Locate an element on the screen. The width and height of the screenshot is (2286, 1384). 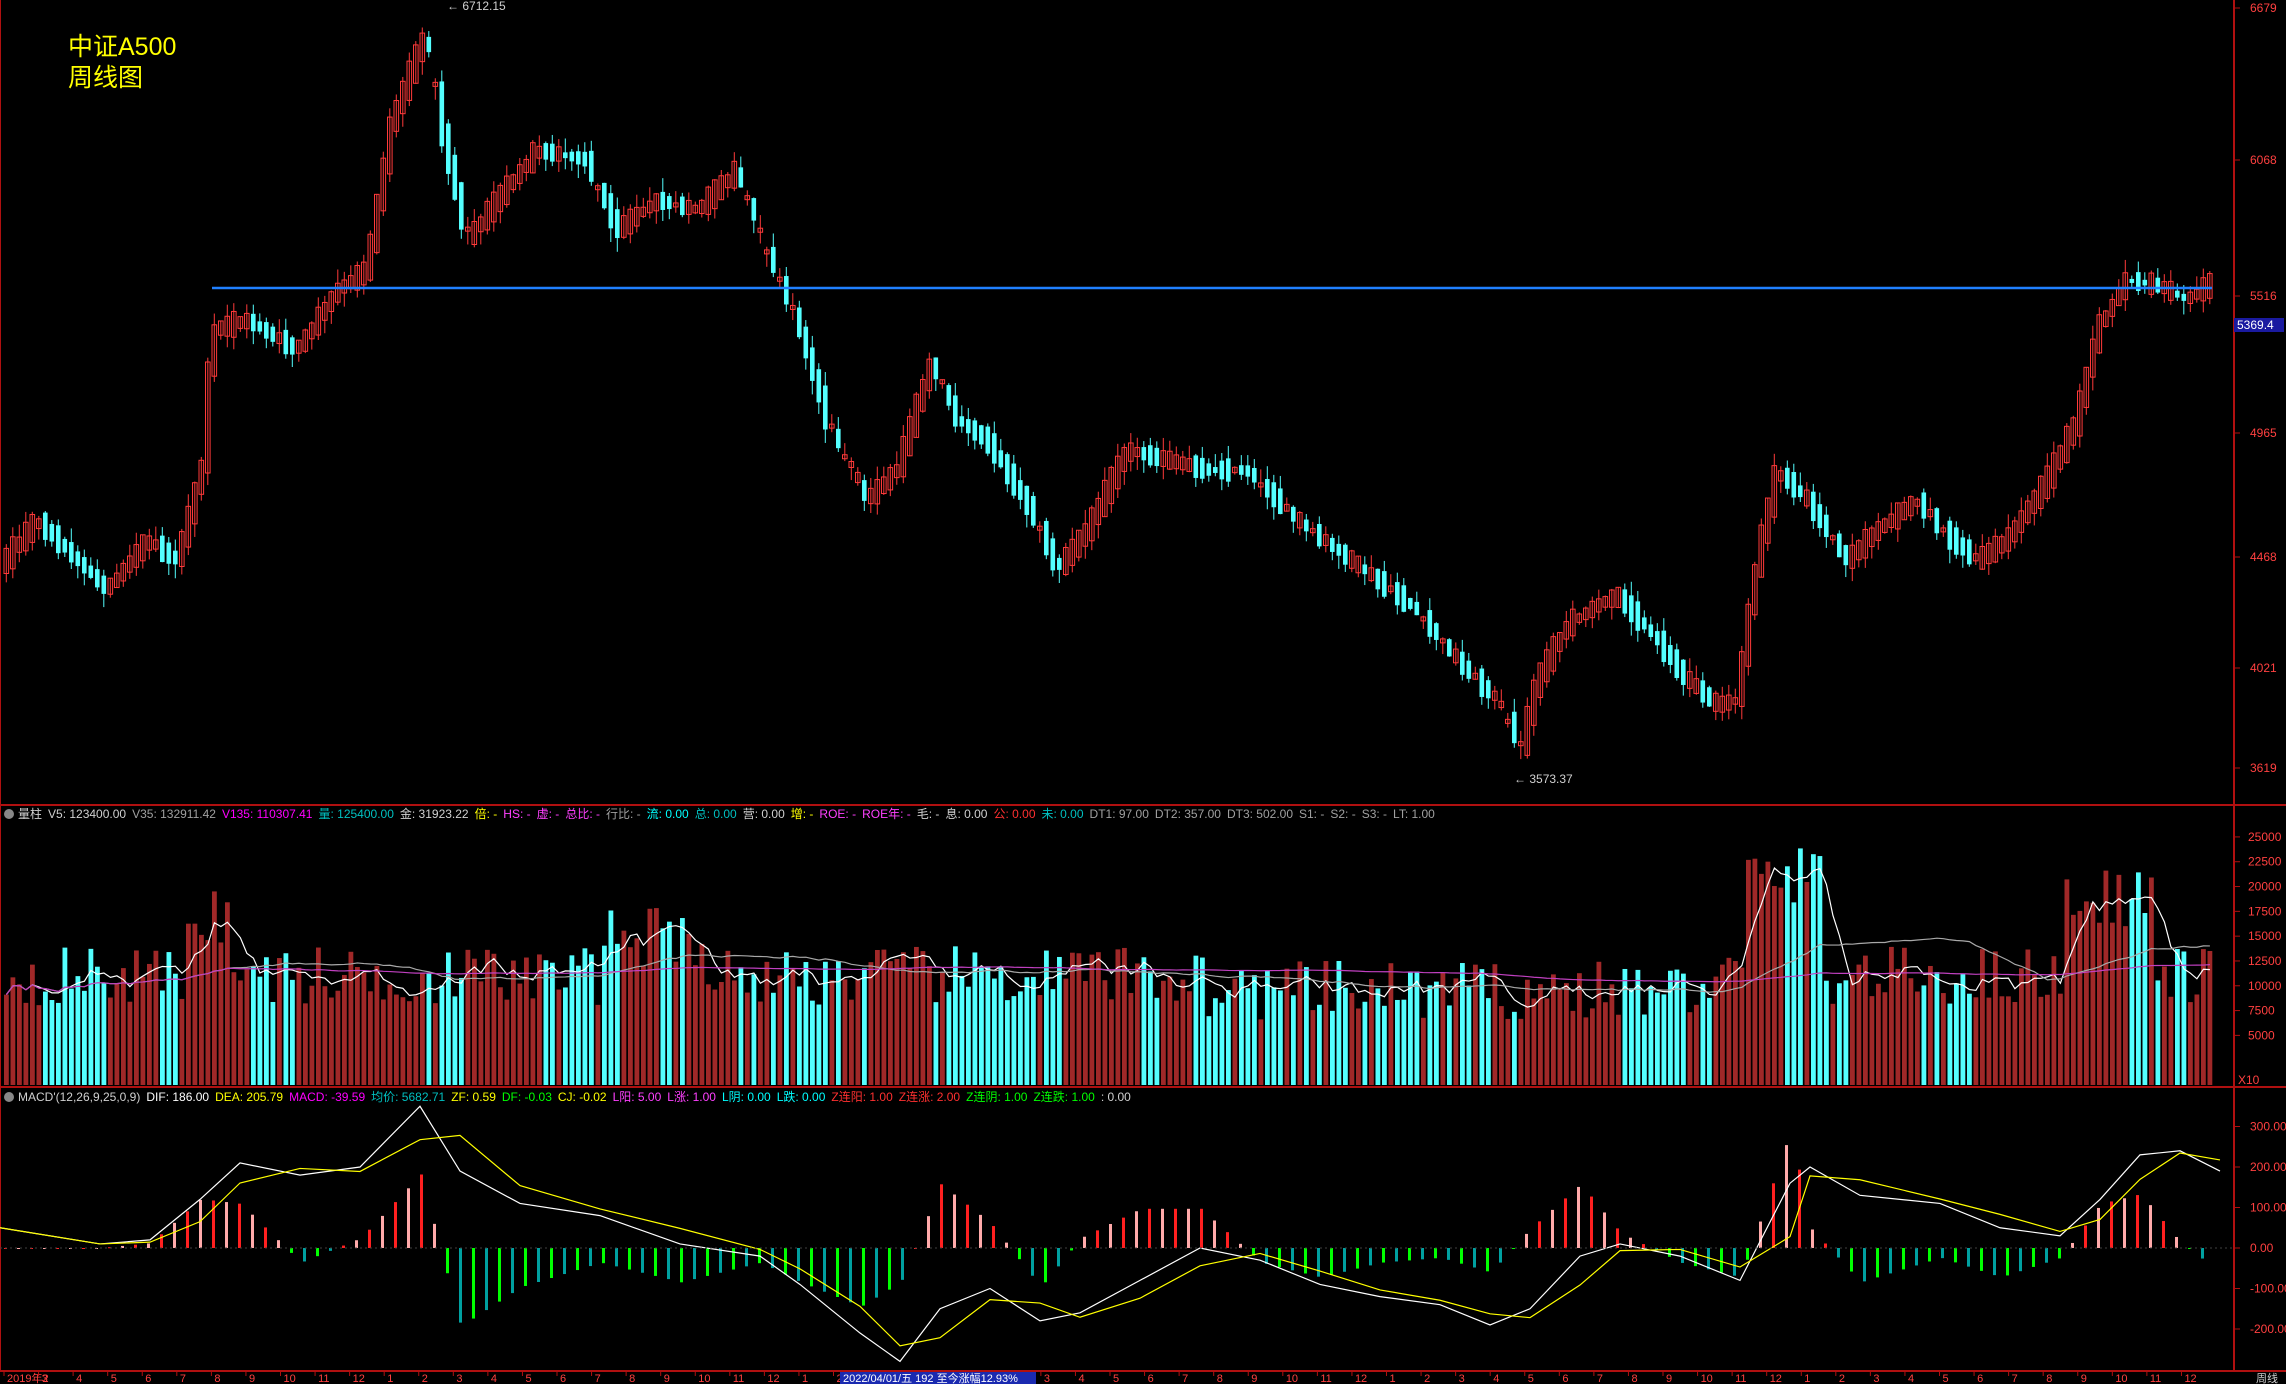
macd-header-item: L阳: 5.00 is located at coordinates (637, 1097).